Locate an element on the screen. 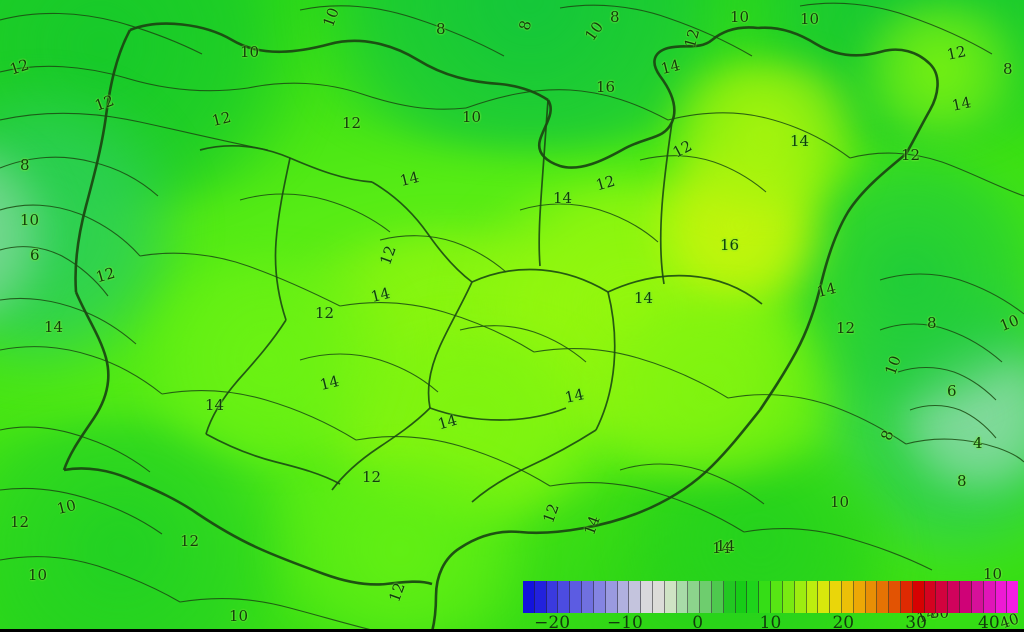 Image resolution: width=1024 pixels, height=632 pixels. colorbar-swatches is located at coordinates (771, 597).